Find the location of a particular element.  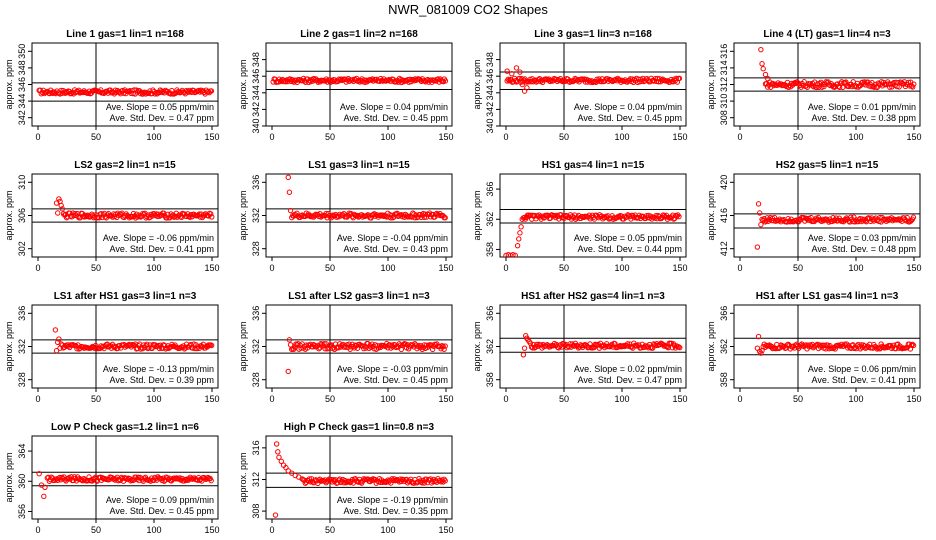

y-tick-label: 366 is located at coordinates (724, 313).